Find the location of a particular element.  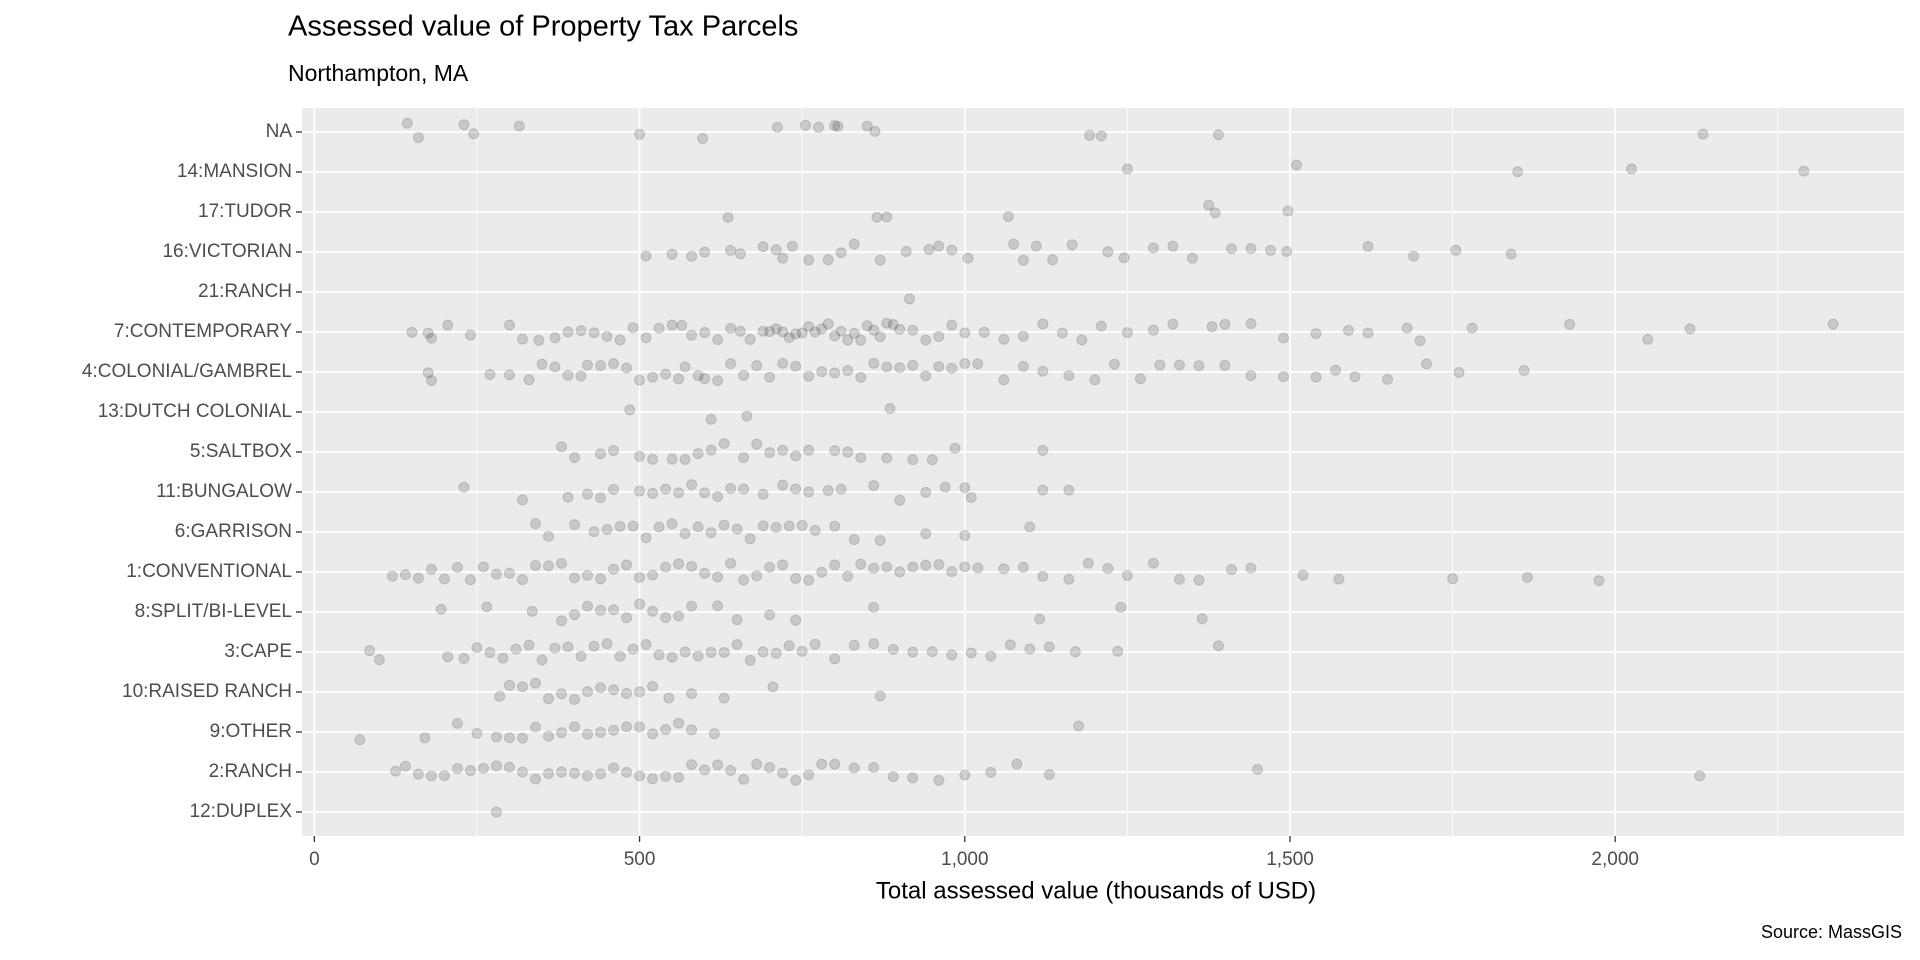

x-tick-label: 2,000 is located at coordinates (1615, 859).